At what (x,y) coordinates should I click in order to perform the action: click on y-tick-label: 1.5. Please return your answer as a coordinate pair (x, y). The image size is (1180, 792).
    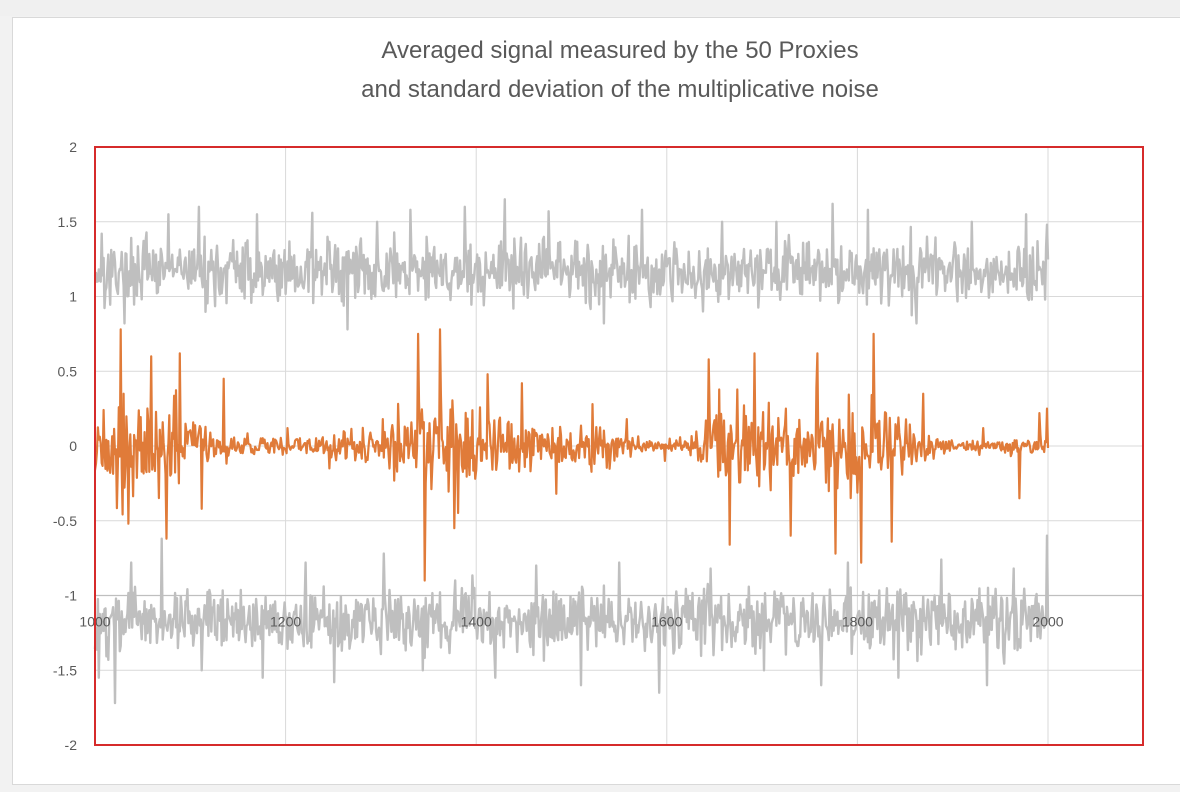
    Looking at the image, I should click on (68, 222).